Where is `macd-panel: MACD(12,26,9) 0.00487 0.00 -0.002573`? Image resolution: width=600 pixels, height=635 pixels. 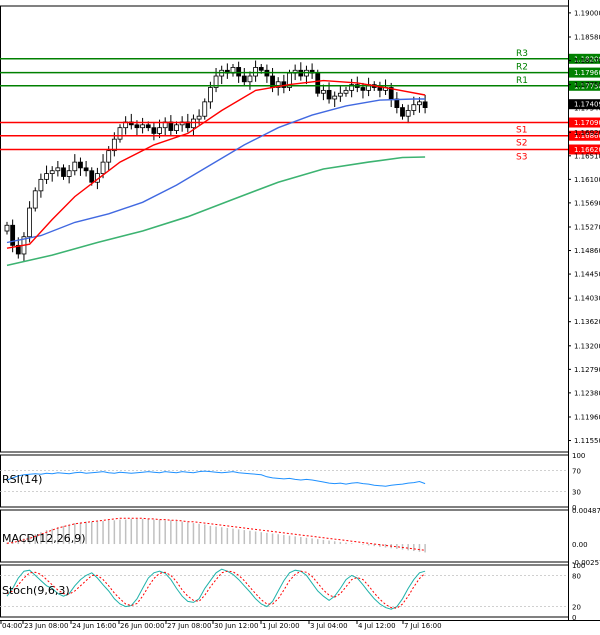
macd-panel: MACD(12,26,9) 0.00487 0.00 -0.002573 is located at coordinates (301, 537).